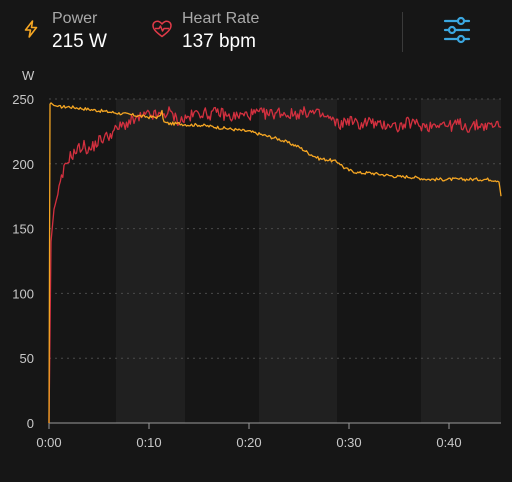 This screenshot has width=512, height=482. I want to click on heart-rate-label: Heart Rate, so click(221, 18).